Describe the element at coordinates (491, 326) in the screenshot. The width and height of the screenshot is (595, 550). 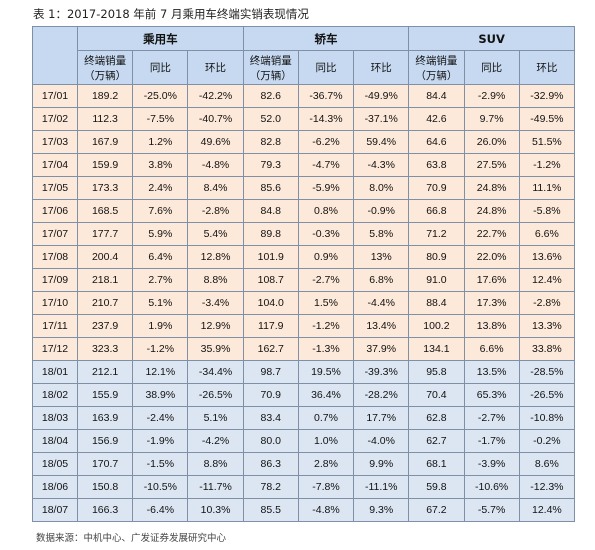
I see `table-cell: 13.8%` at that location.